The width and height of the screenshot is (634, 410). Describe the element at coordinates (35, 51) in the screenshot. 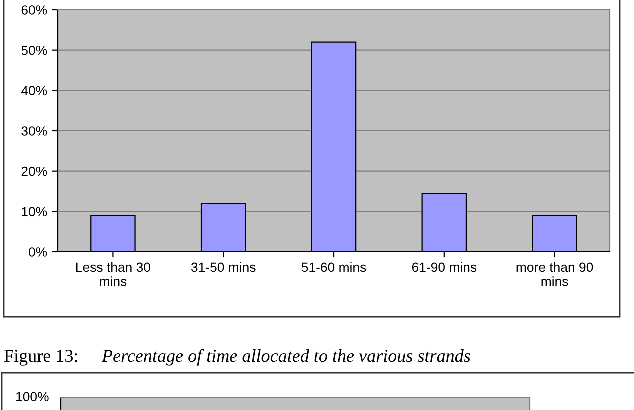

I see `y-tick-label: 50%` at that location.